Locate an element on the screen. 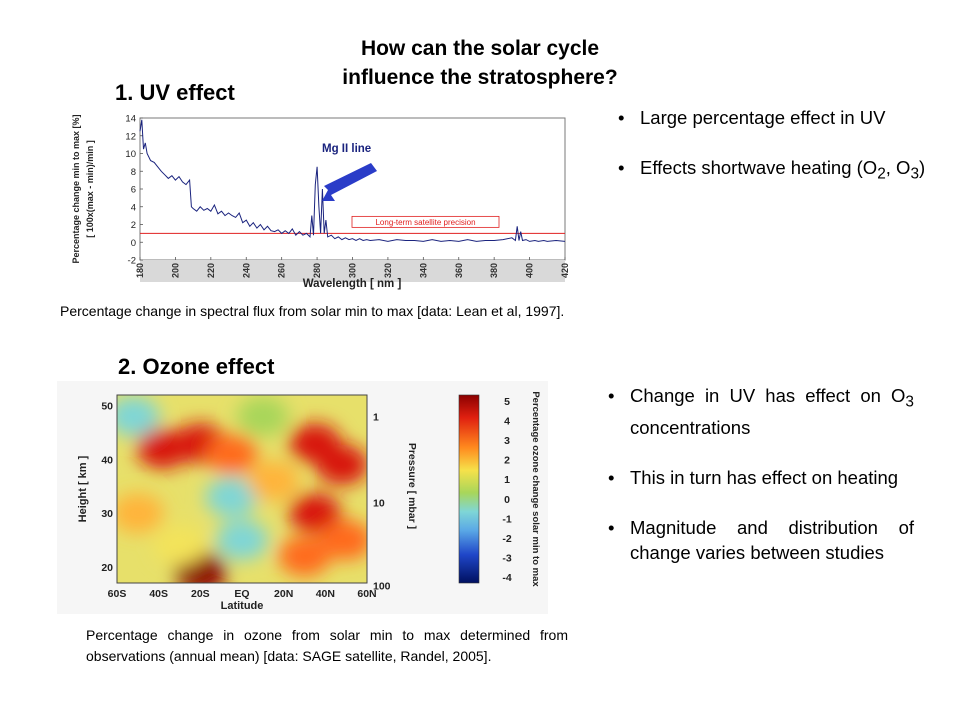 This screenshot has width=960, height=720. uv-x-tick-label: 320 is located at coordinates (388, 270).